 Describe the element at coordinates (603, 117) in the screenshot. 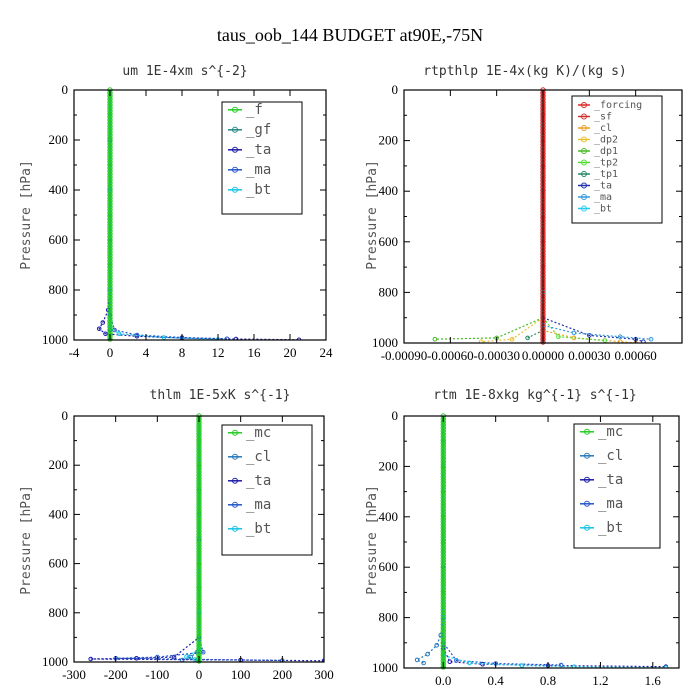

I see `legend-label: _sf` at that location.